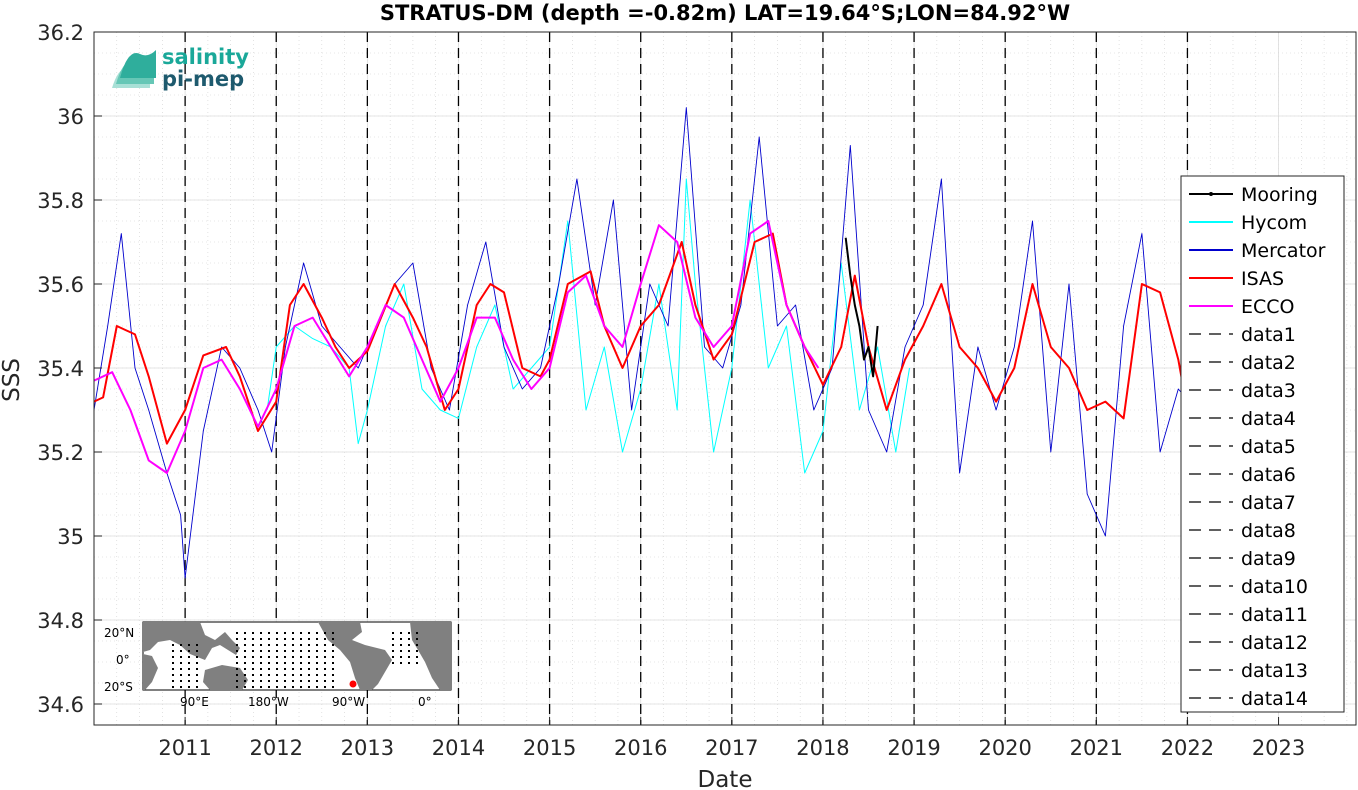 This screenshot has height=790, width=1358. Describe the element at coordinates (60, 621) in the screenshot. I see `y-tick-label: 34.8` at that location.